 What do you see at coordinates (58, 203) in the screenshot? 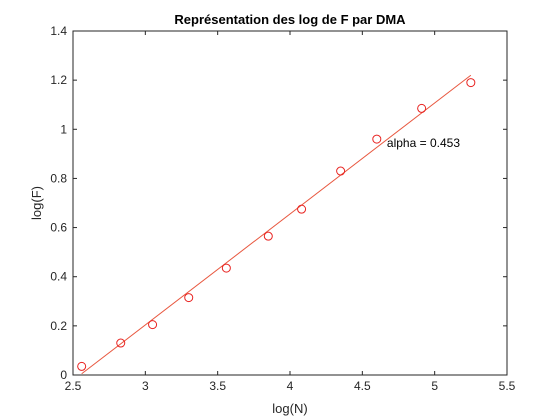
I see `y-axis-tick-labels: 0 0.2 0.4 0.6 0.8 1 1.2 1.4` at bounding box center [58, 203].